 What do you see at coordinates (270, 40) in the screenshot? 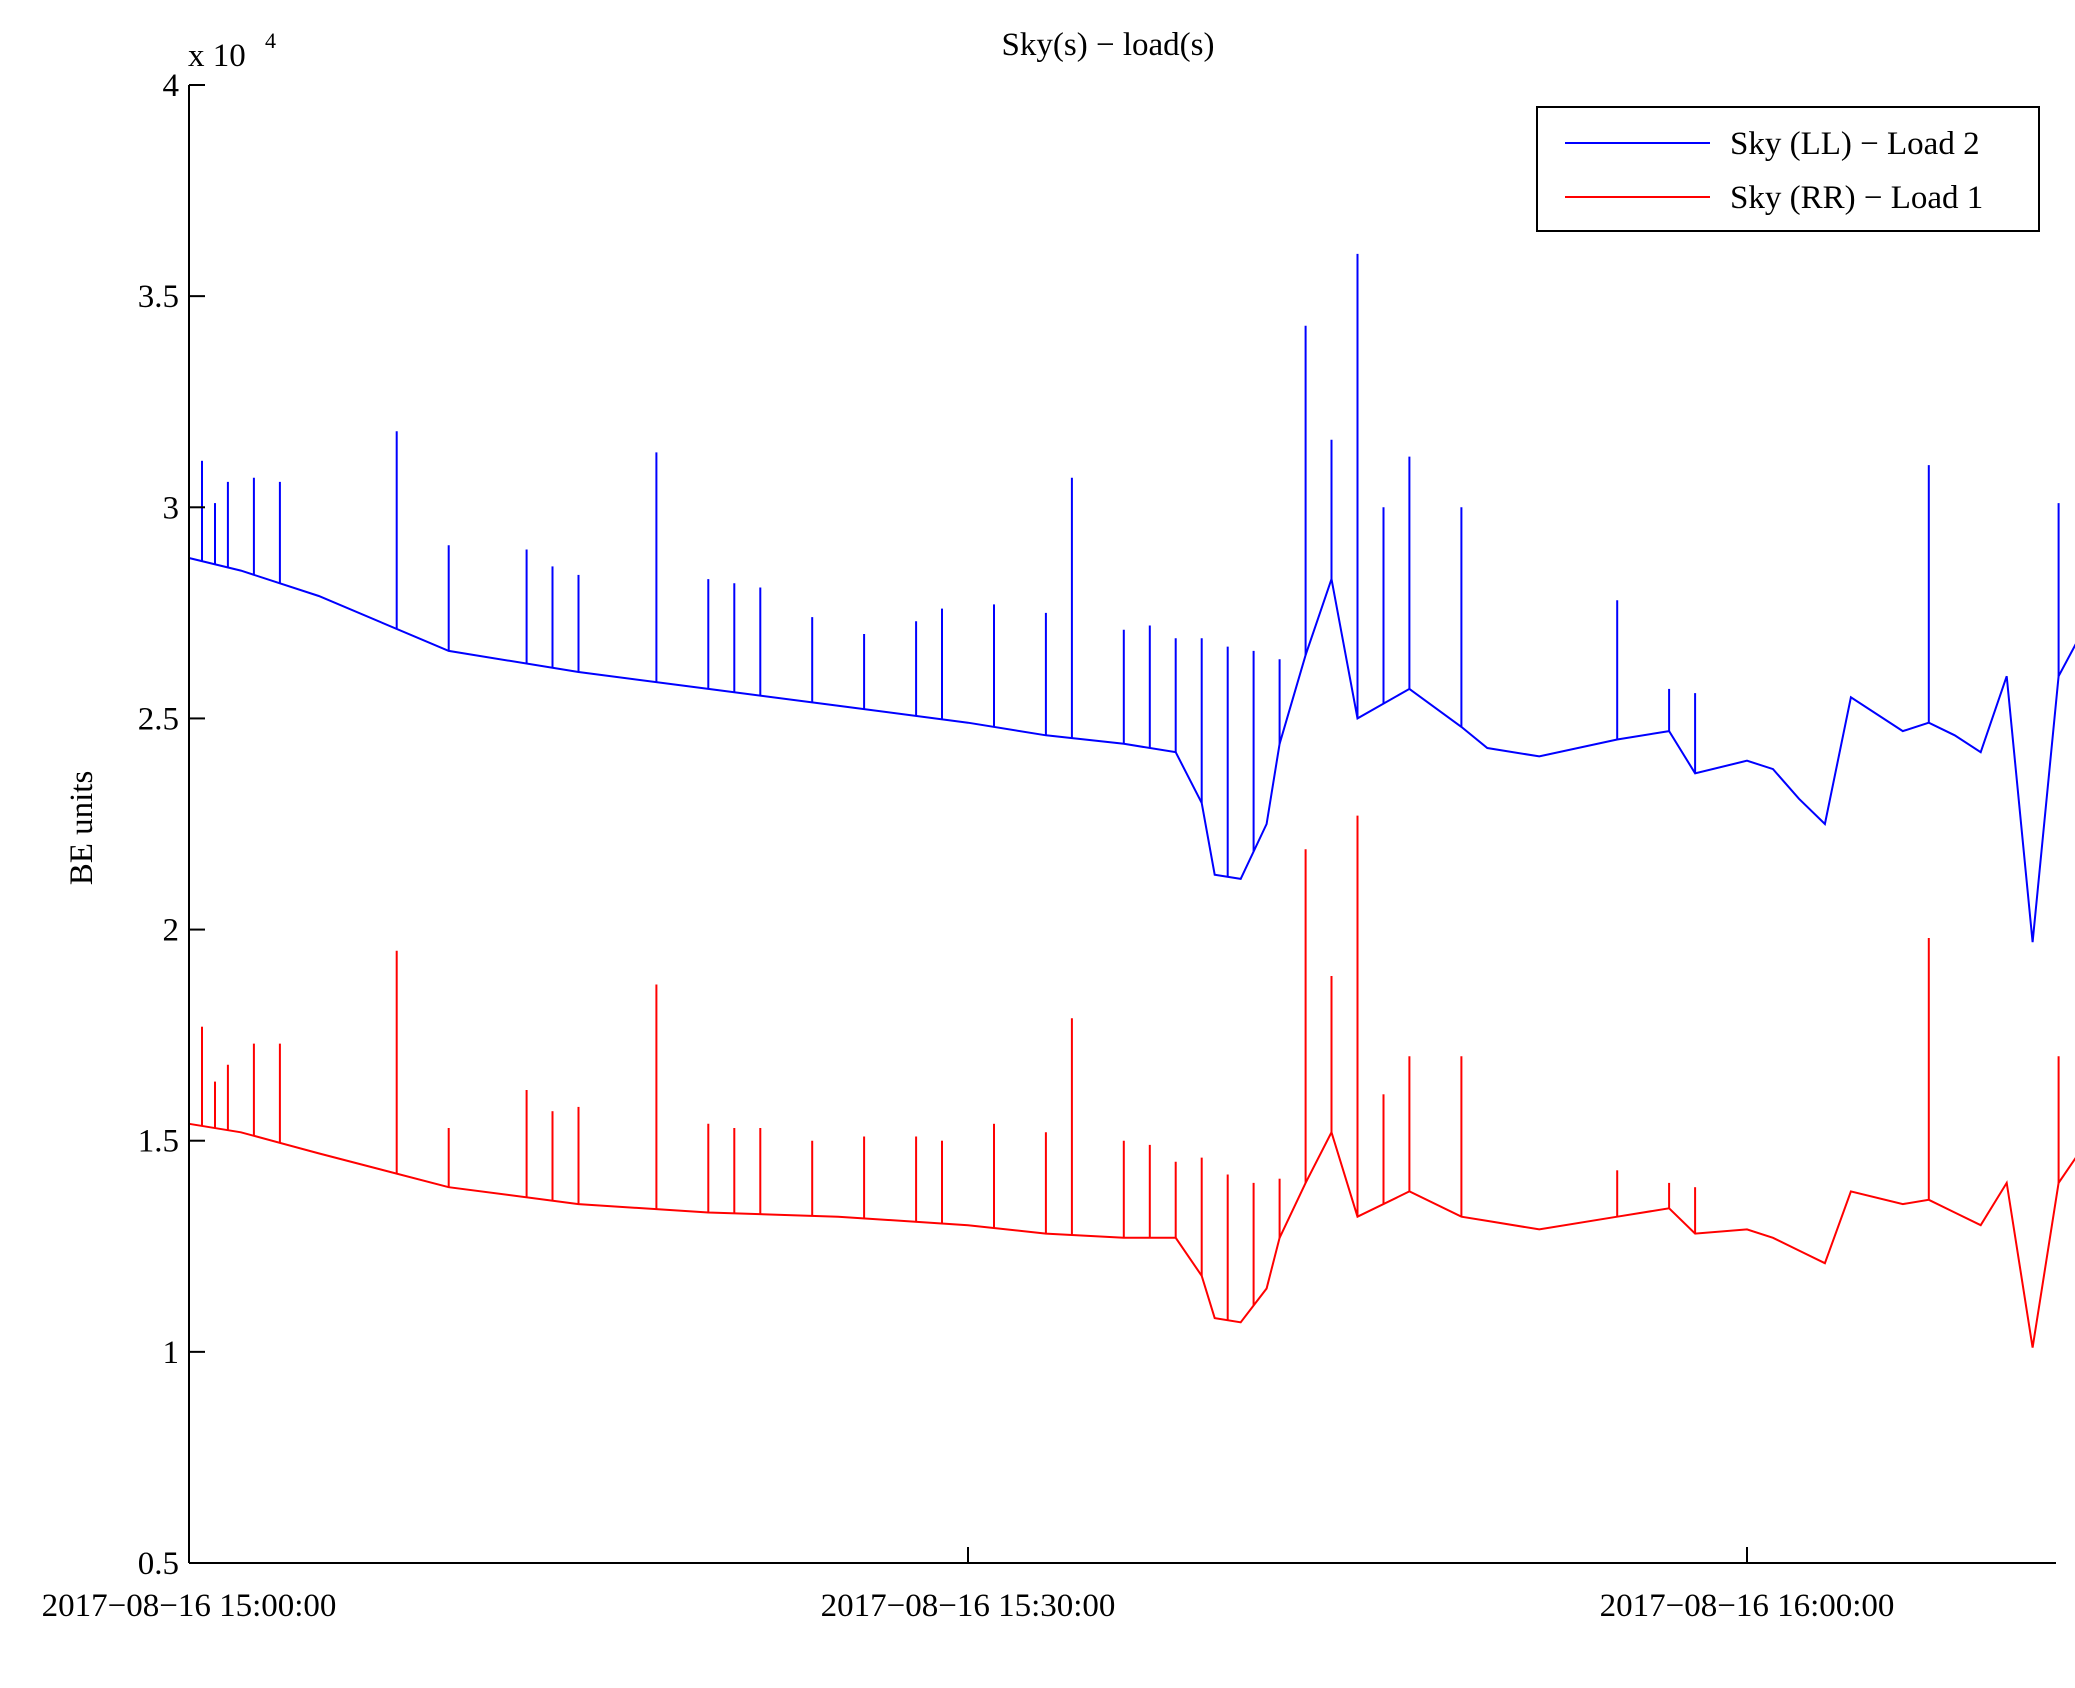
I see `y-exponent-power: 4` at bounding box center [270, 40].